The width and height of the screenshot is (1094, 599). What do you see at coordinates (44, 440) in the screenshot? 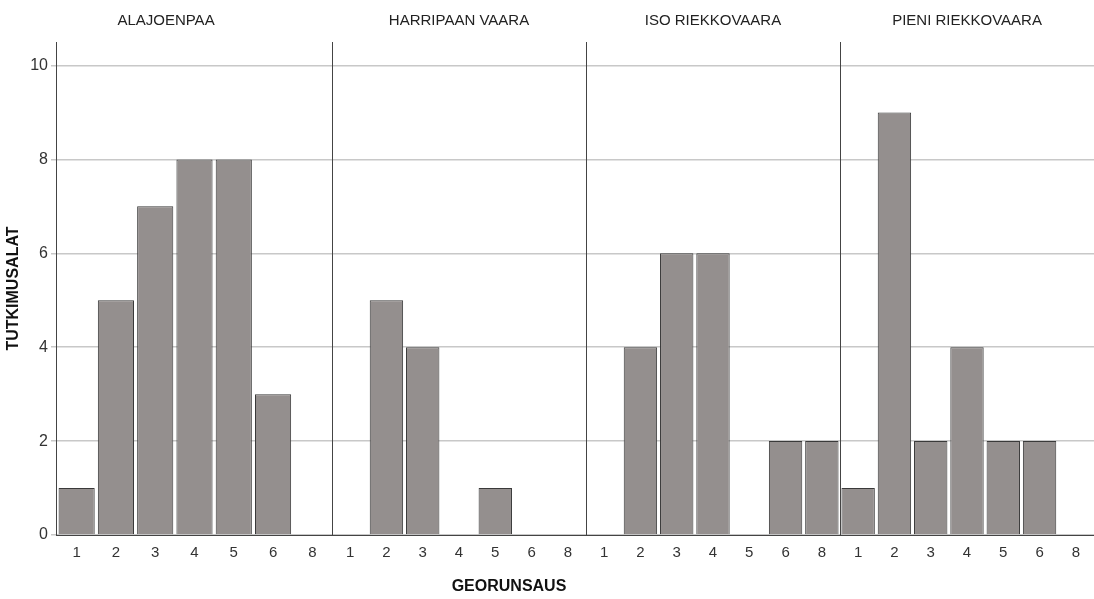
I see `y-tick-label: 2` at bounding box center [44, 440].